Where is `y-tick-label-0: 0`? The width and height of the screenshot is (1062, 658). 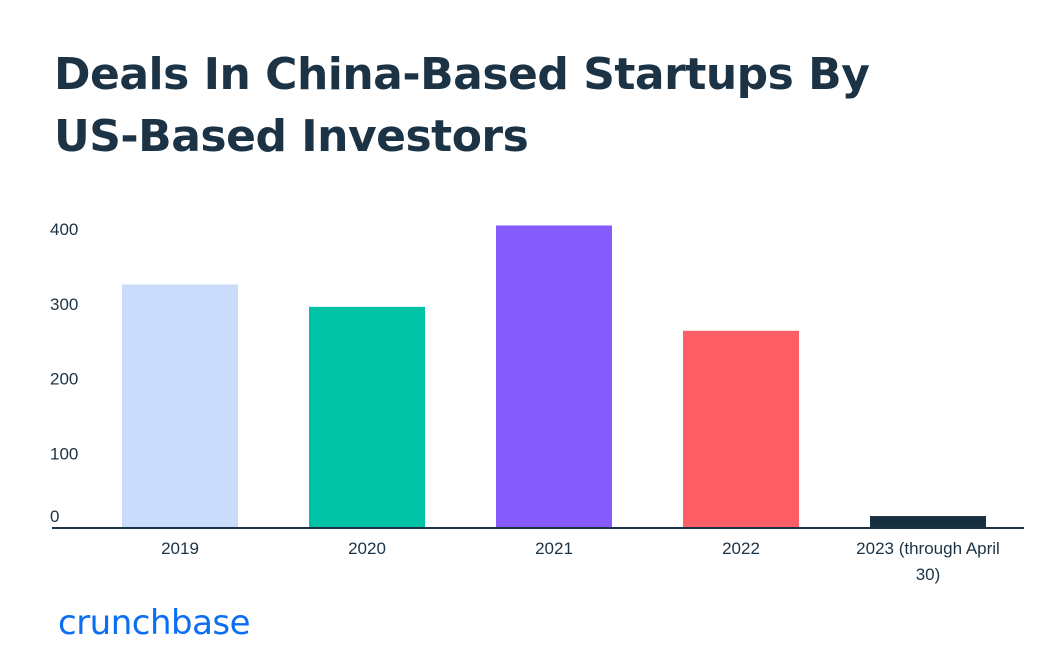
y-tick-label-0: 0 is located at coordinates (54, 516).